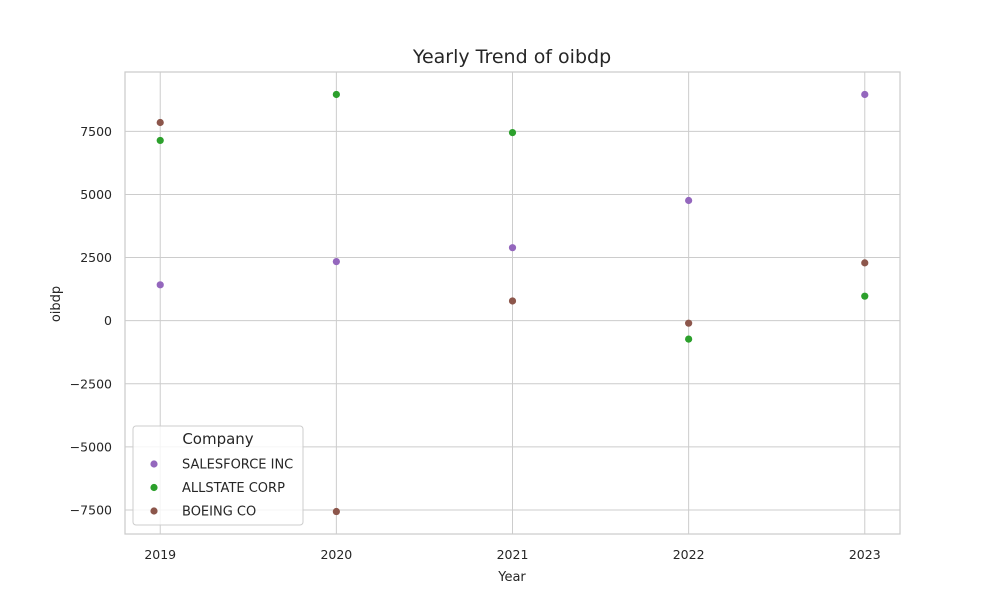 Image resolution: width=1000 pixels, height=600 pixels. I want to click on legend-label: BOEING CO, so click(219, 512).